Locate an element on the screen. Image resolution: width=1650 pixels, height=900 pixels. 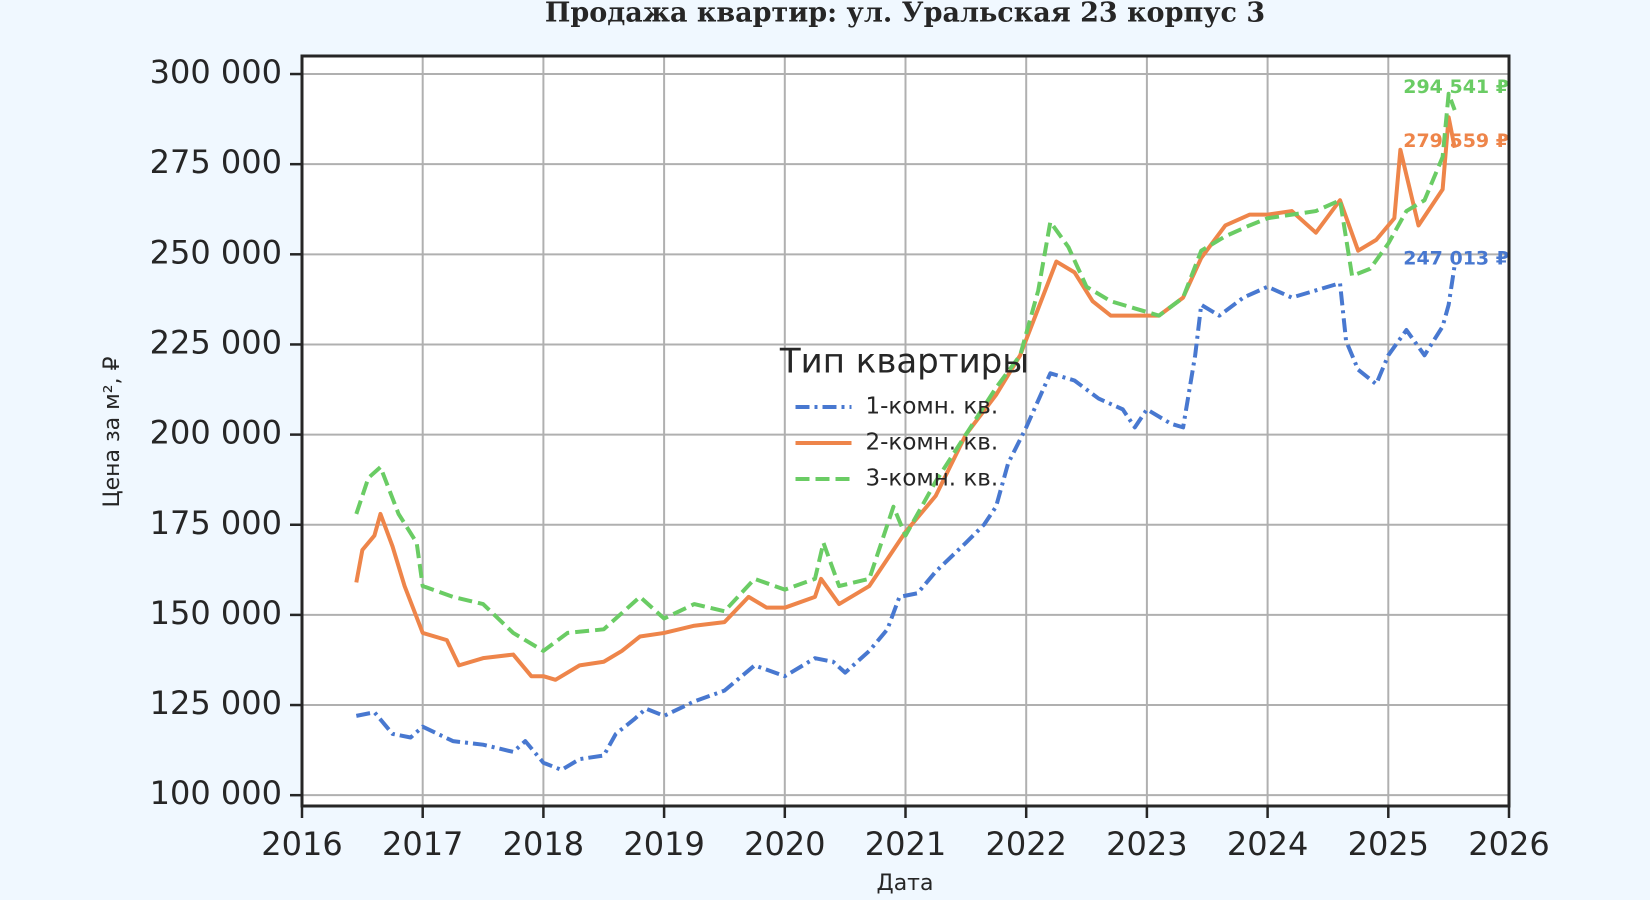
x-tick-label: 2026 is located at coordinates (1508, 844).